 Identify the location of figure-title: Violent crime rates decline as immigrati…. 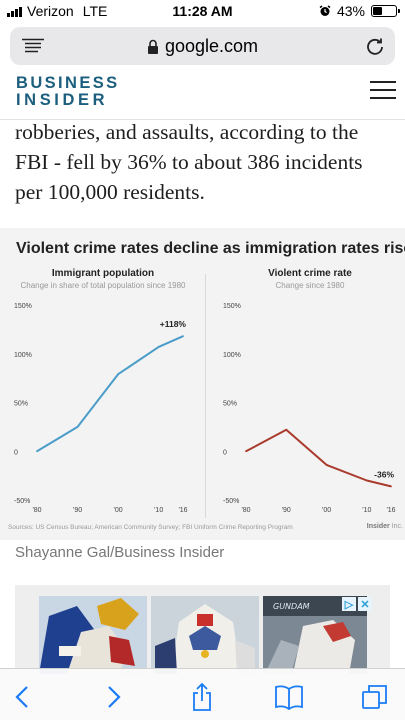
(210, 248).